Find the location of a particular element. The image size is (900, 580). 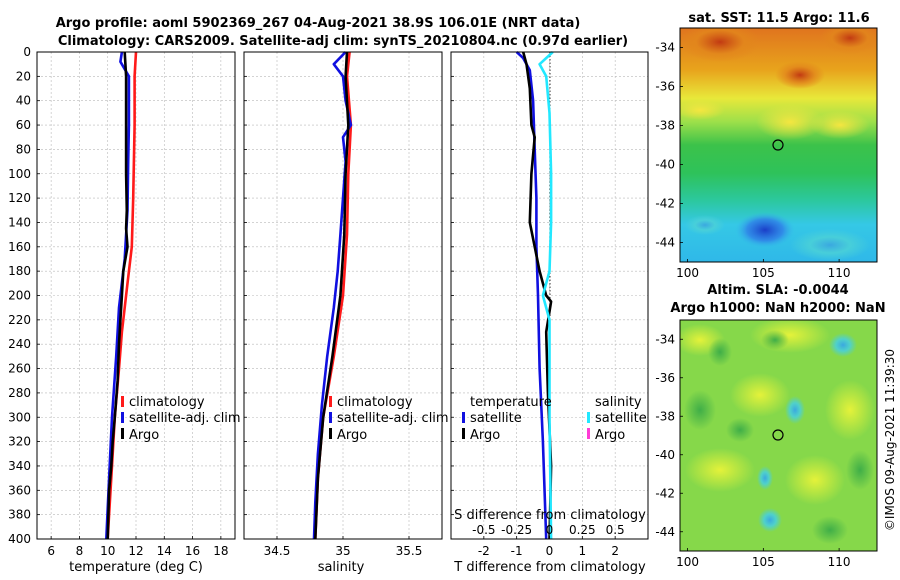

legend-swatch-s-satellite is located at coordinates (588, 417).